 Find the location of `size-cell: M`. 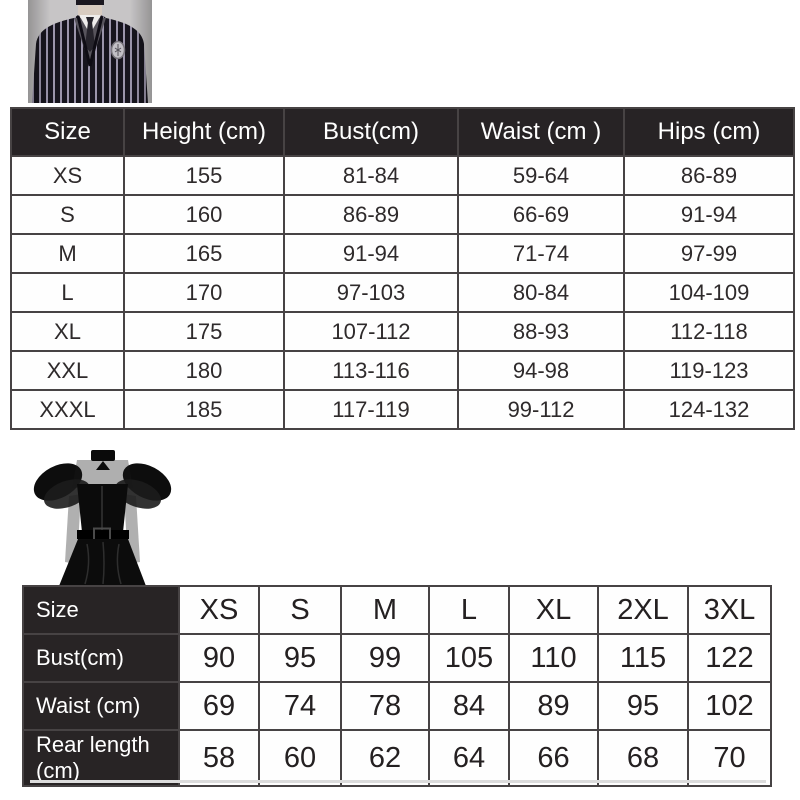

size-cell: M is located at coordinates (67, 253).